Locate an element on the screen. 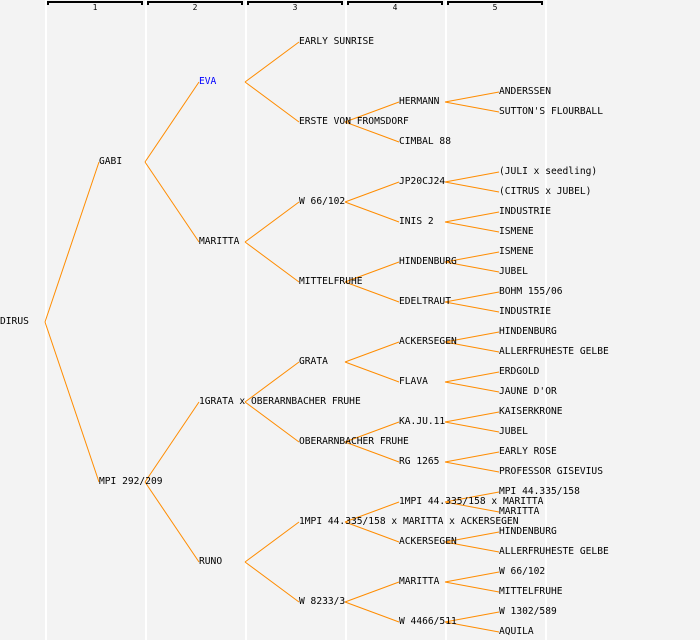 This screenshot has width=700, height=640. generation-number: 5 is located at coordinates (495, 7).